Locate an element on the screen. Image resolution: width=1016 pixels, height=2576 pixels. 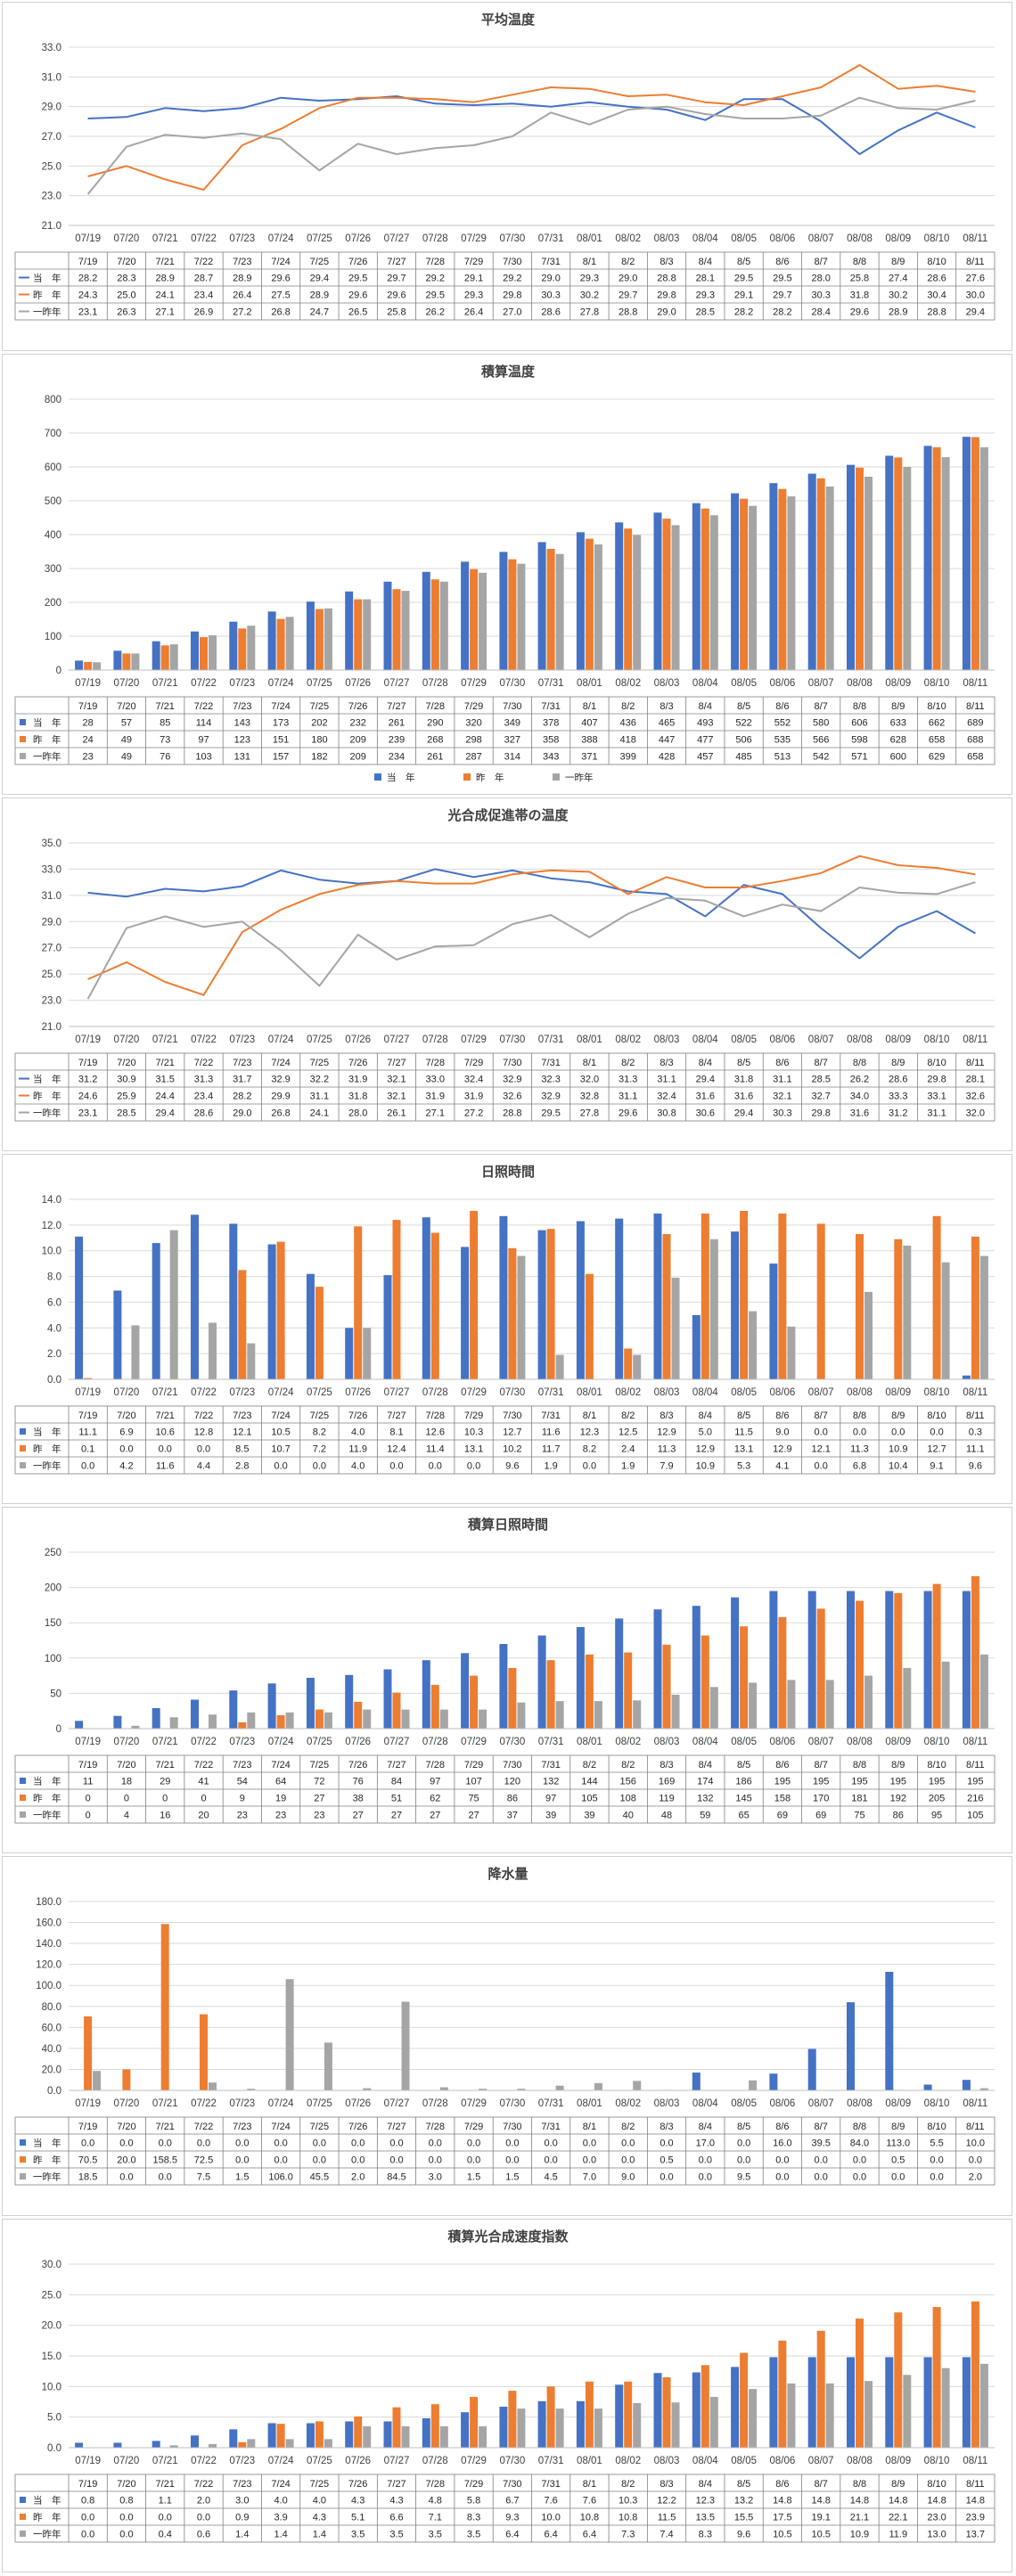
table-header-cell: 7/23 is located at coordinates (242, 2127).